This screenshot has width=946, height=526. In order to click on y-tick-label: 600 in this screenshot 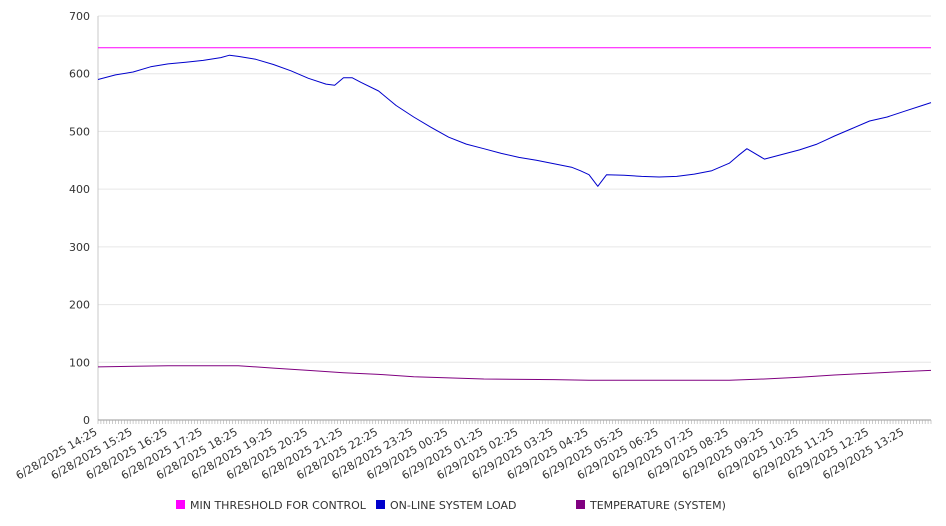, I will do `click(79, 74)`.